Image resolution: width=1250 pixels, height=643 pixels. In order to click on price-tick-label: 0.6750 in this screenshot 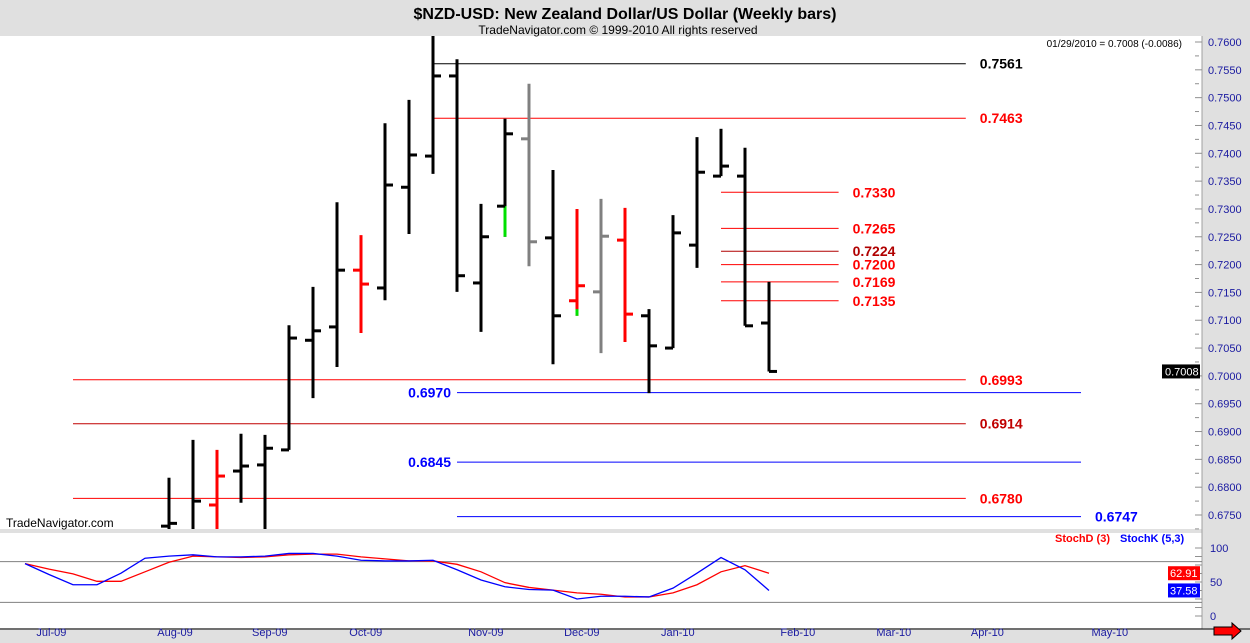, I will do `click(1225, 516)`.